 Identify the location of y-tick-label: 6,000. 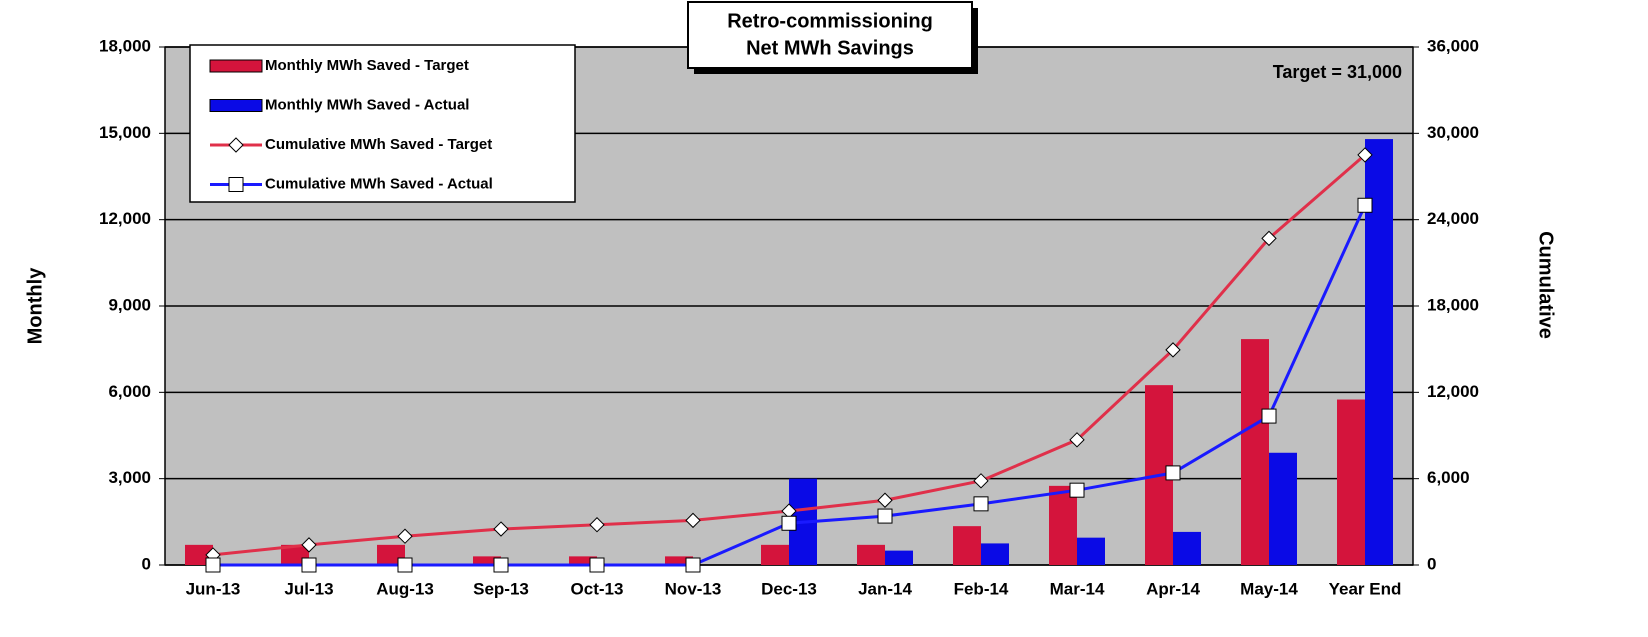
(129, 391).